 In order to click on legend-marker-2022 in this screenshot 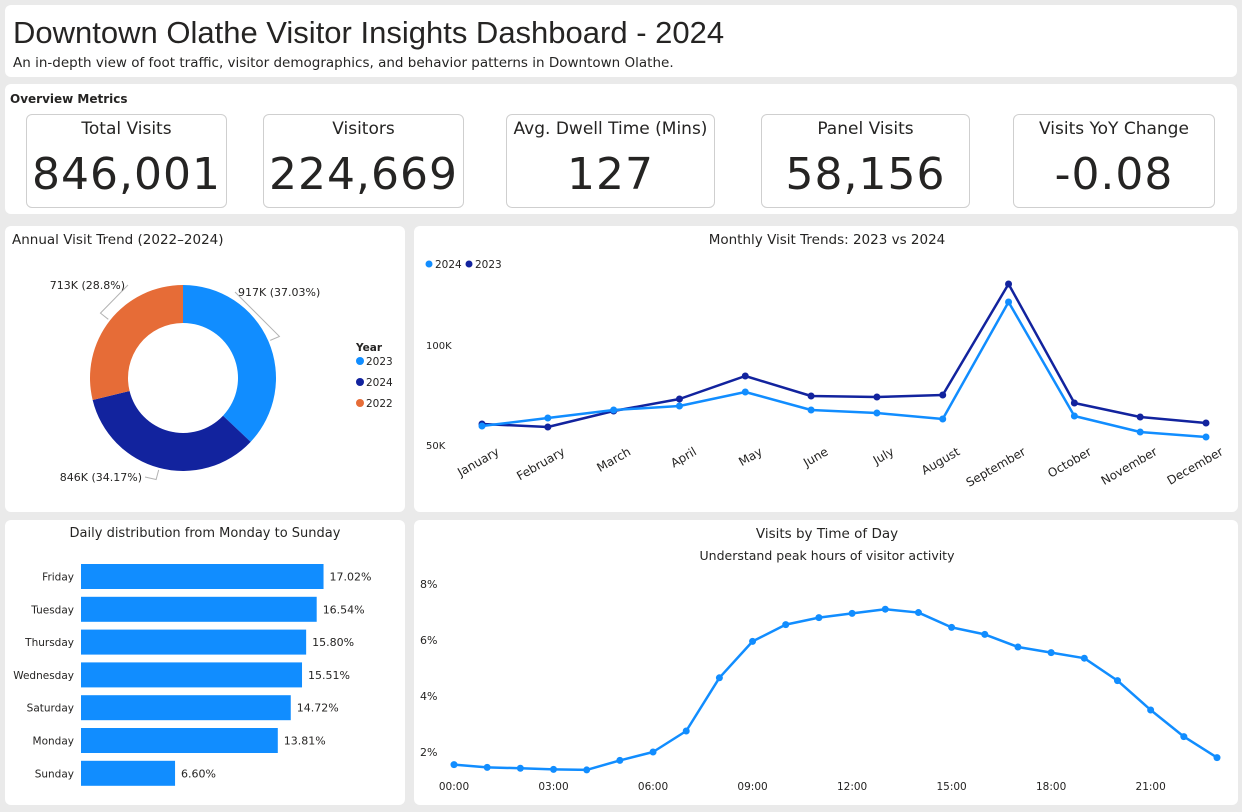, I will do `click(360, 403)`.